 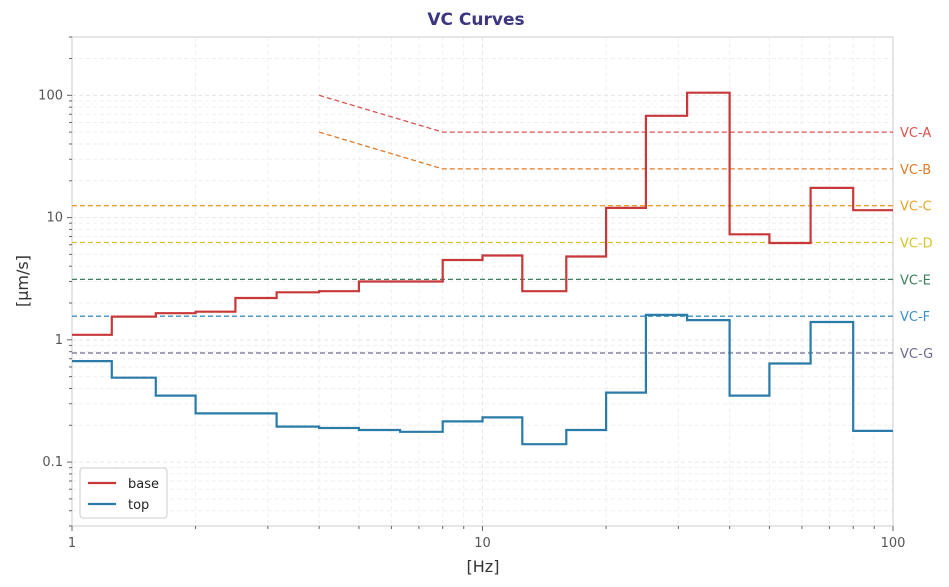 What do you see at coordinates (55, 281) in the screenshot?
I see `y-ticks: 0.1 1 10 100` at bounding box center [55, 281].